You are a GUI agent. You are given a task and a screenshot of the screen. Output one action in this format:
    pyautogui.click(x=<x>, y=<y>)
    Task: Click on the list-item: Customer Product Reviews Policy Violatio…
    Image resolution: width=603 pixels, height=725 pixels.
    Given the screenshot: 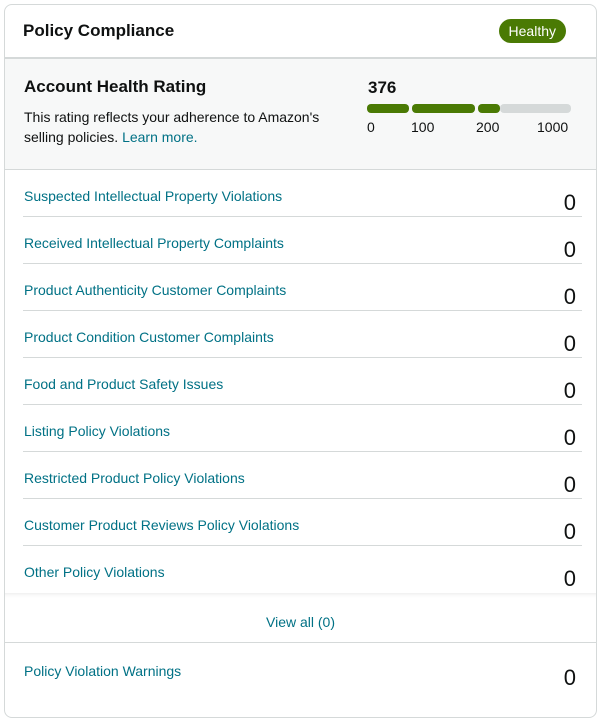 What is the action you would take?
    pyautogui.click(x=302, y=522)
    